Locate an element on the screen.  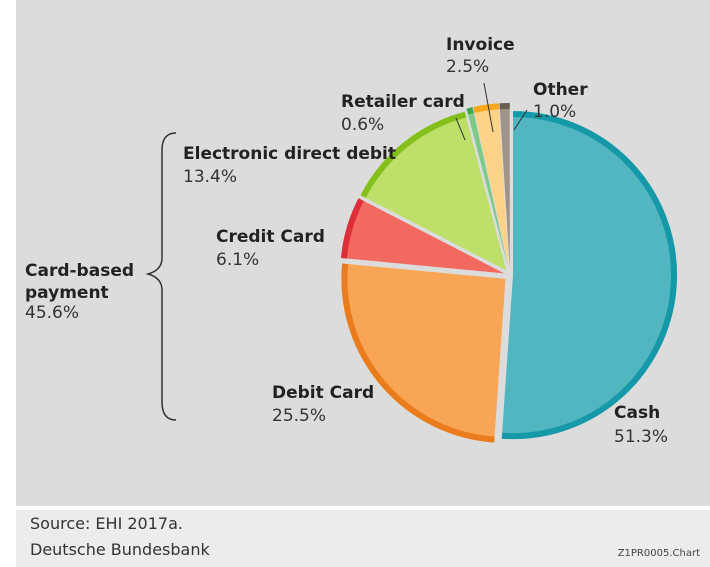
slice-retailer-card is located at coordinates (487, 187).